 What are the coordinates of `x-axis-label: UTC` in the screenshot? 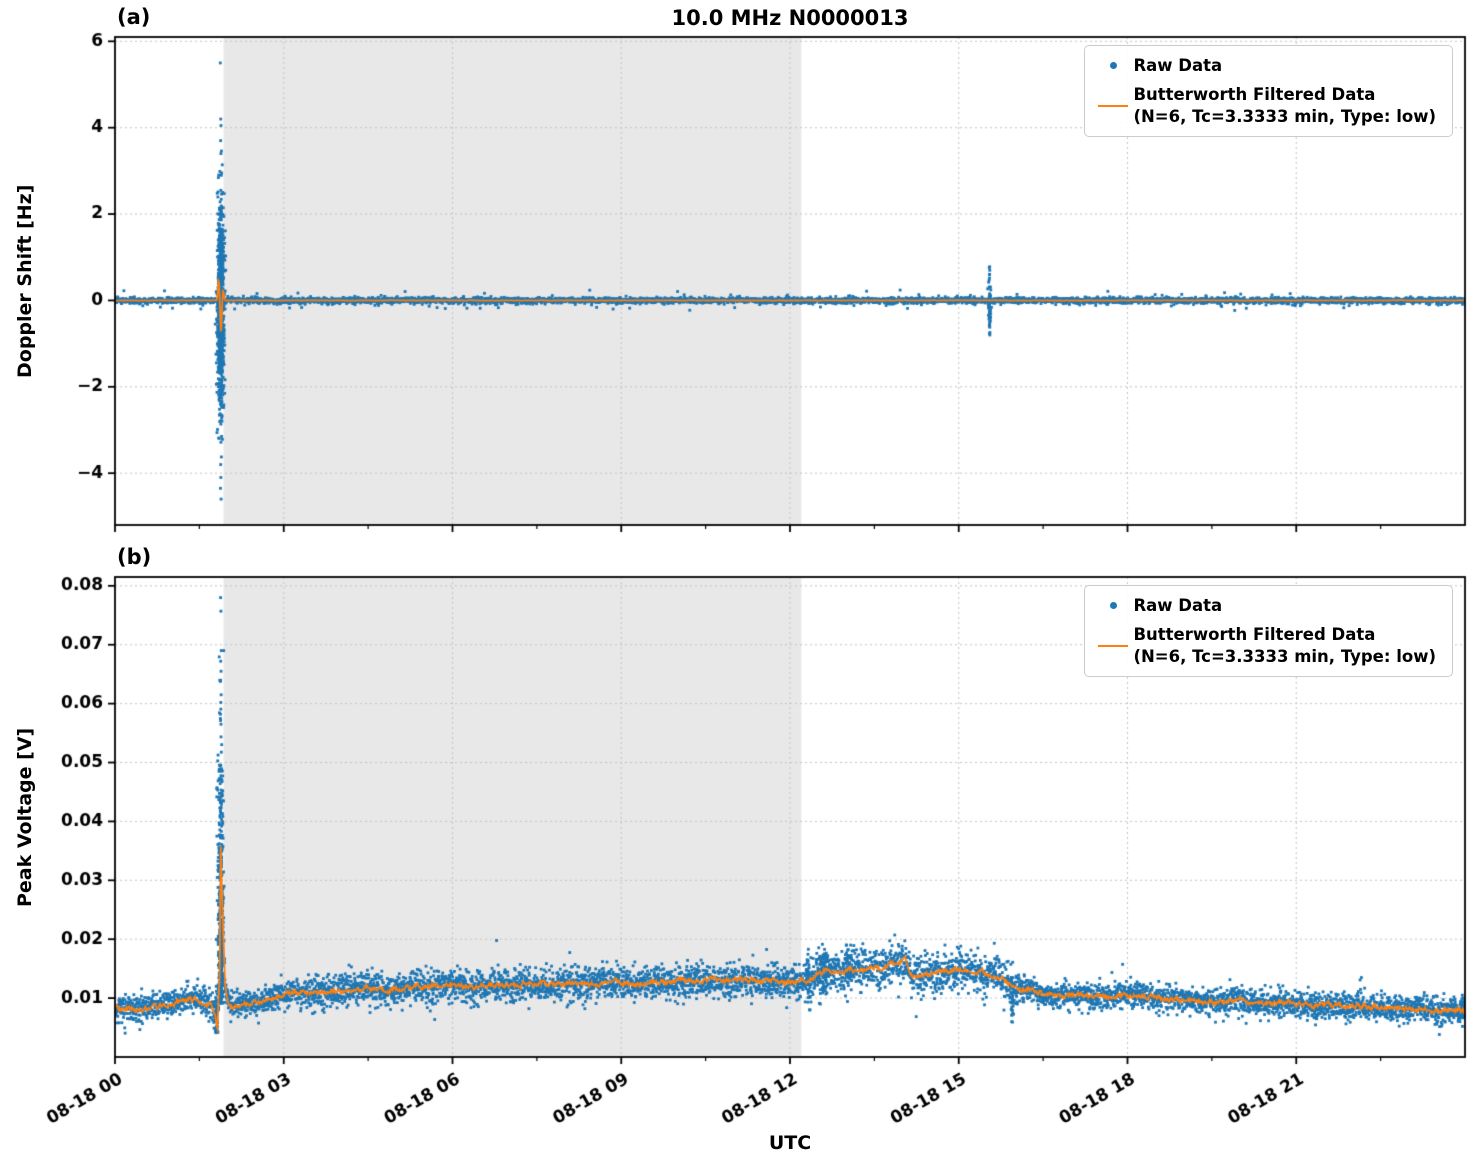 It's located at (790, 1143).